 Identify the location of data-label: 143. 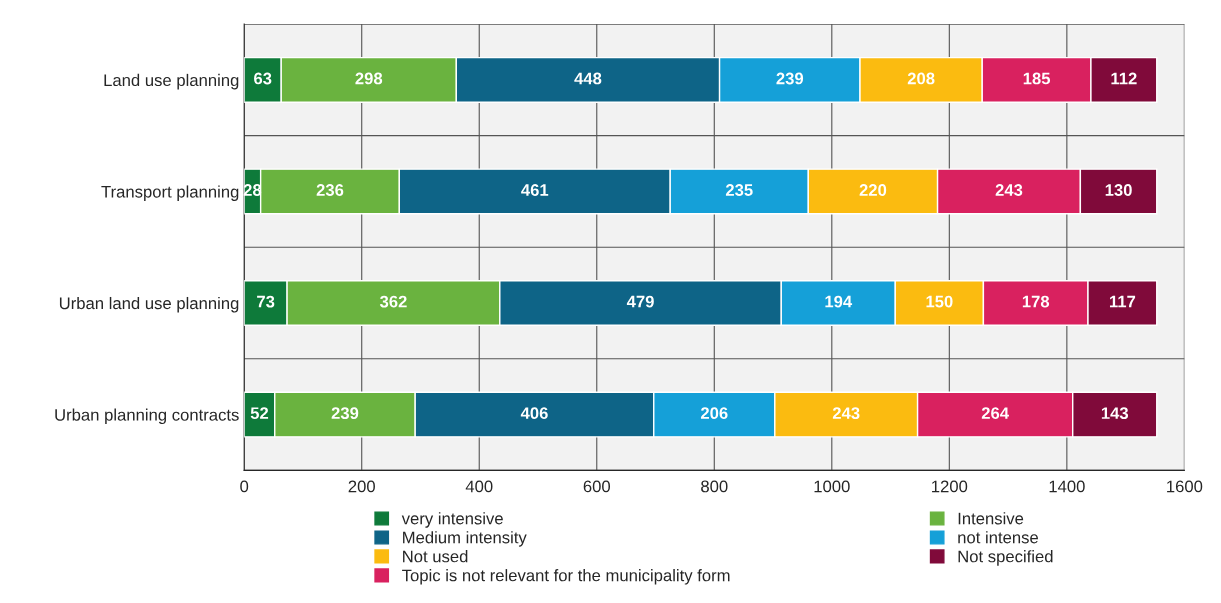
(1115, 413).